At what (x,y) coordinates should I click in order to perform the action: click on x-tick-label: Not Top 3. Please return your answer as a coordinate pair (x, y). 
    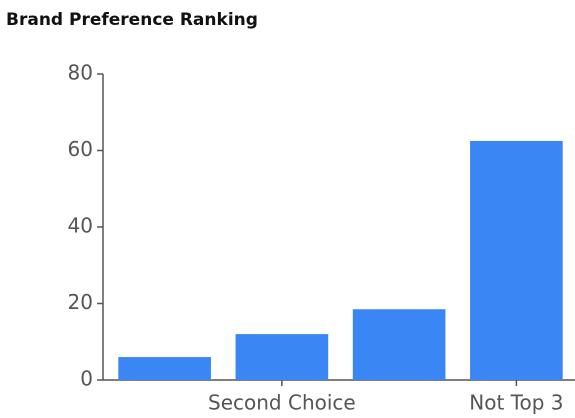
    Looking at the image, I should click on (516, 403).